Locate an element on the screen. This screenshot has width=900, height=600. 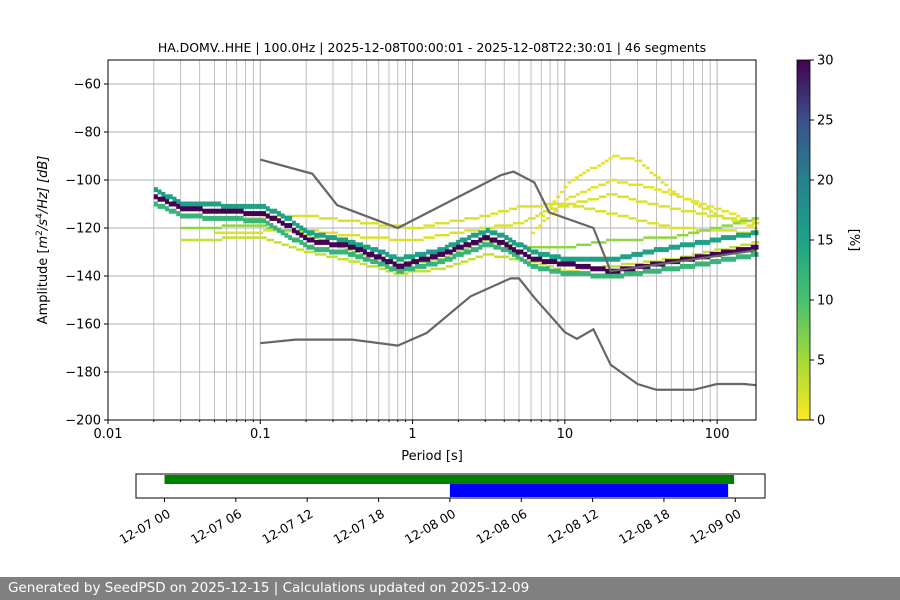
available-data-bar is located at coordinates (449, 479).